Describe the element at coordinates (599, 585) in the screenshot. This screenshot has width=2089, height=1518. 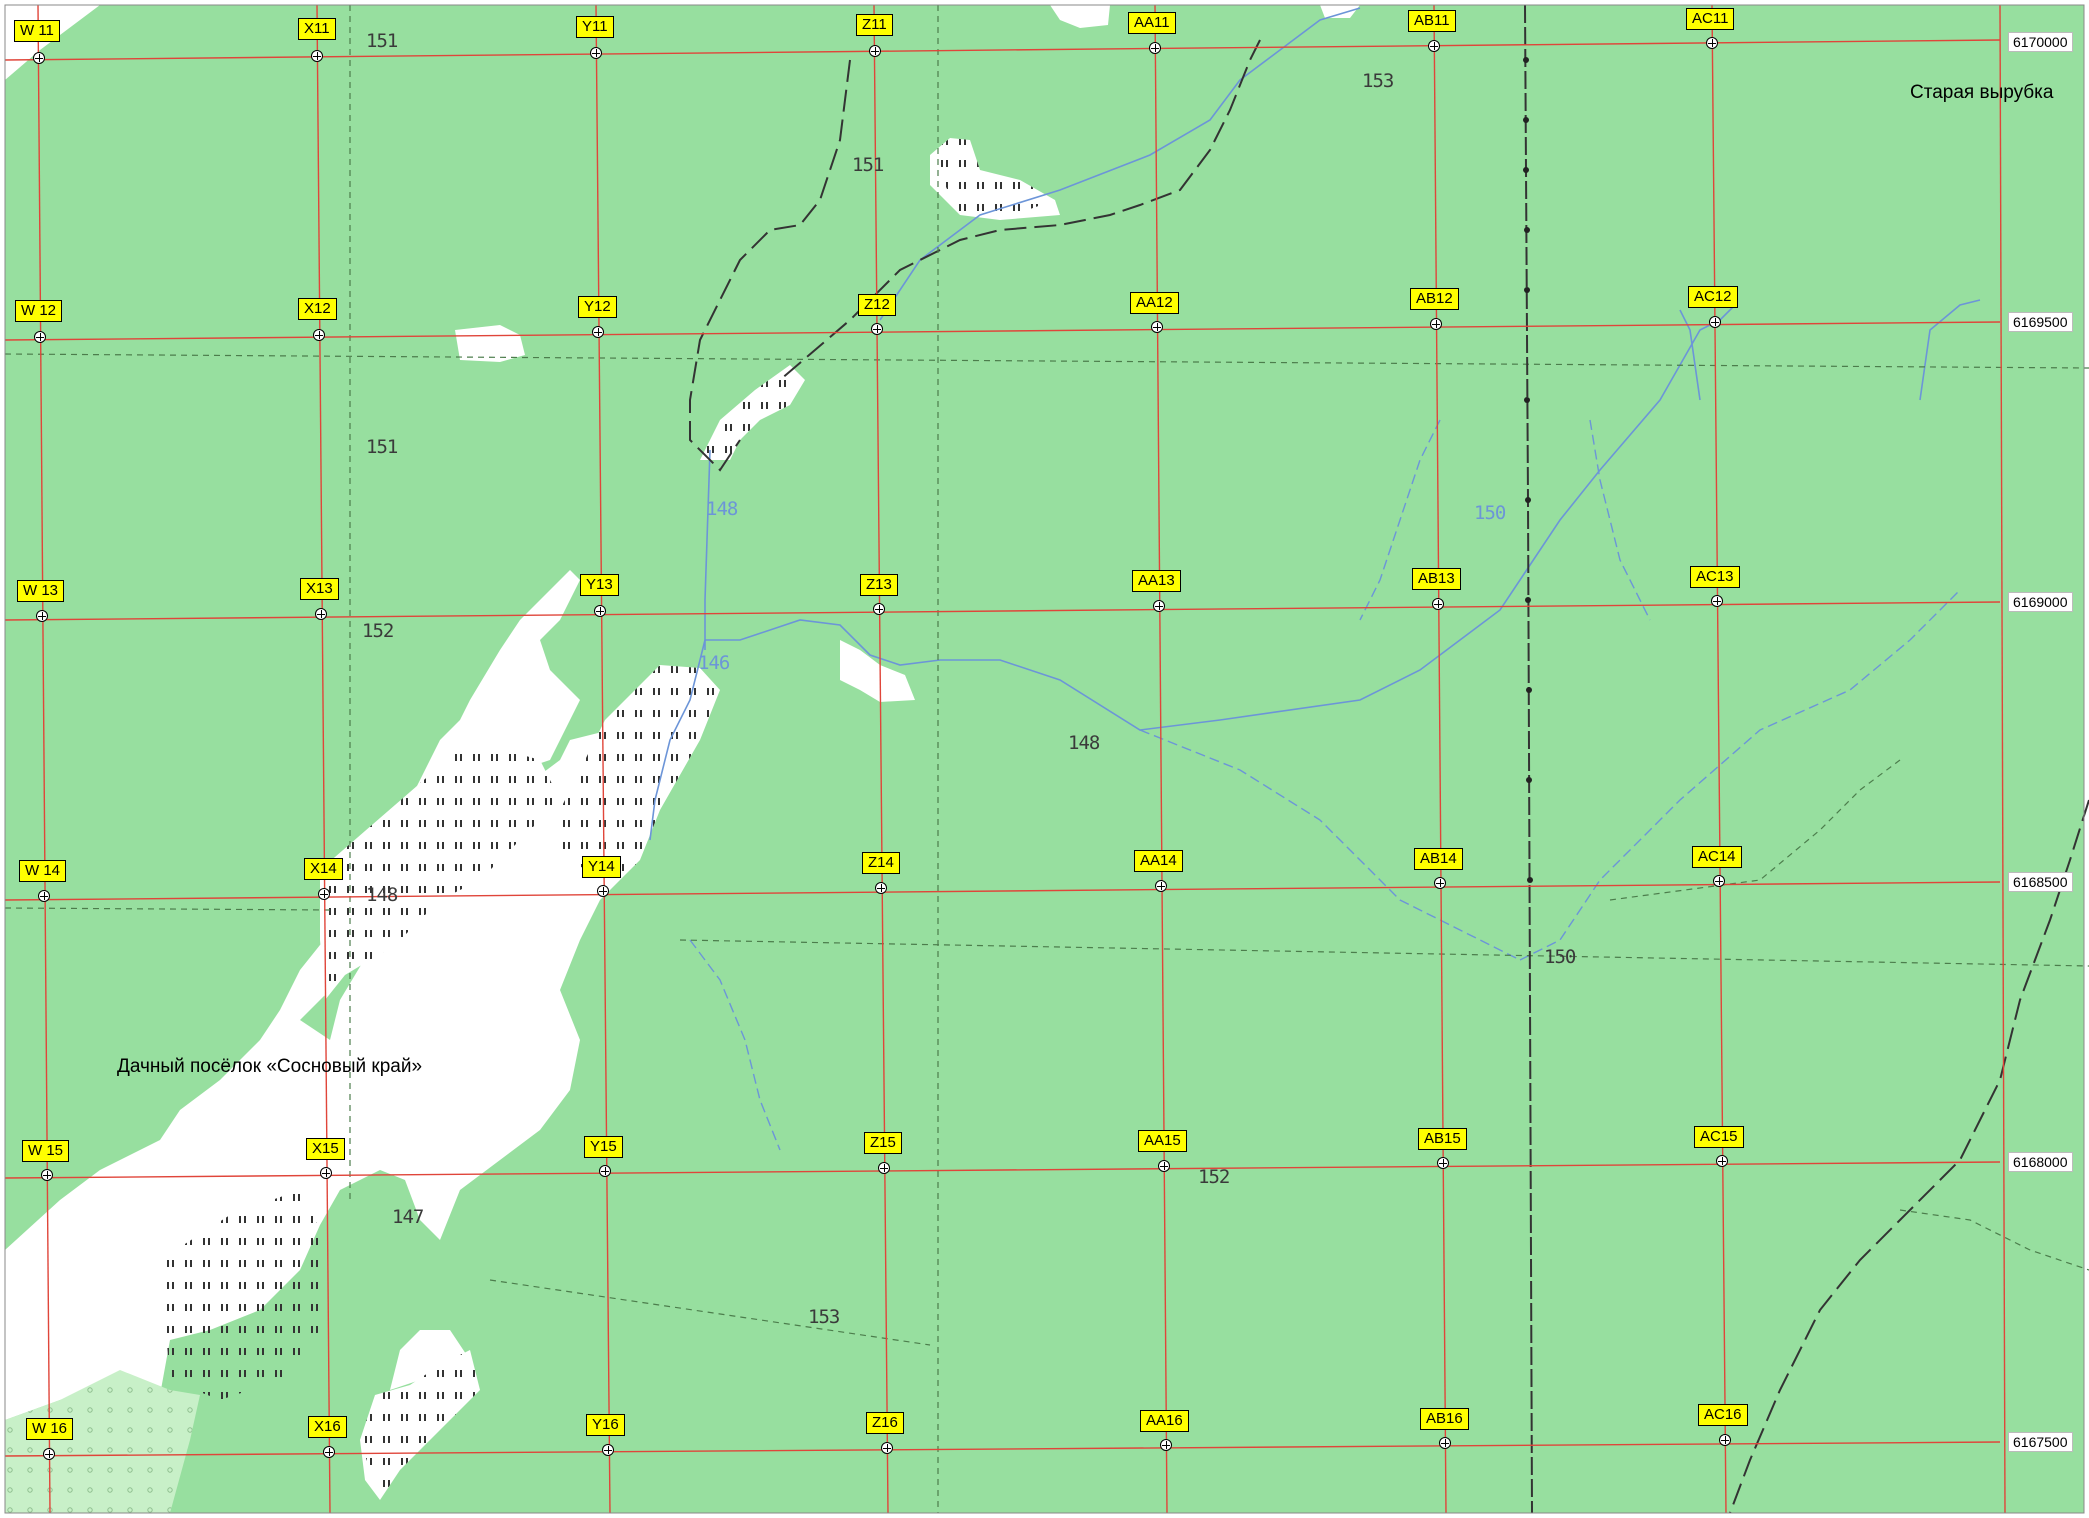
I see `grid-label-y13: Y13` at that location.